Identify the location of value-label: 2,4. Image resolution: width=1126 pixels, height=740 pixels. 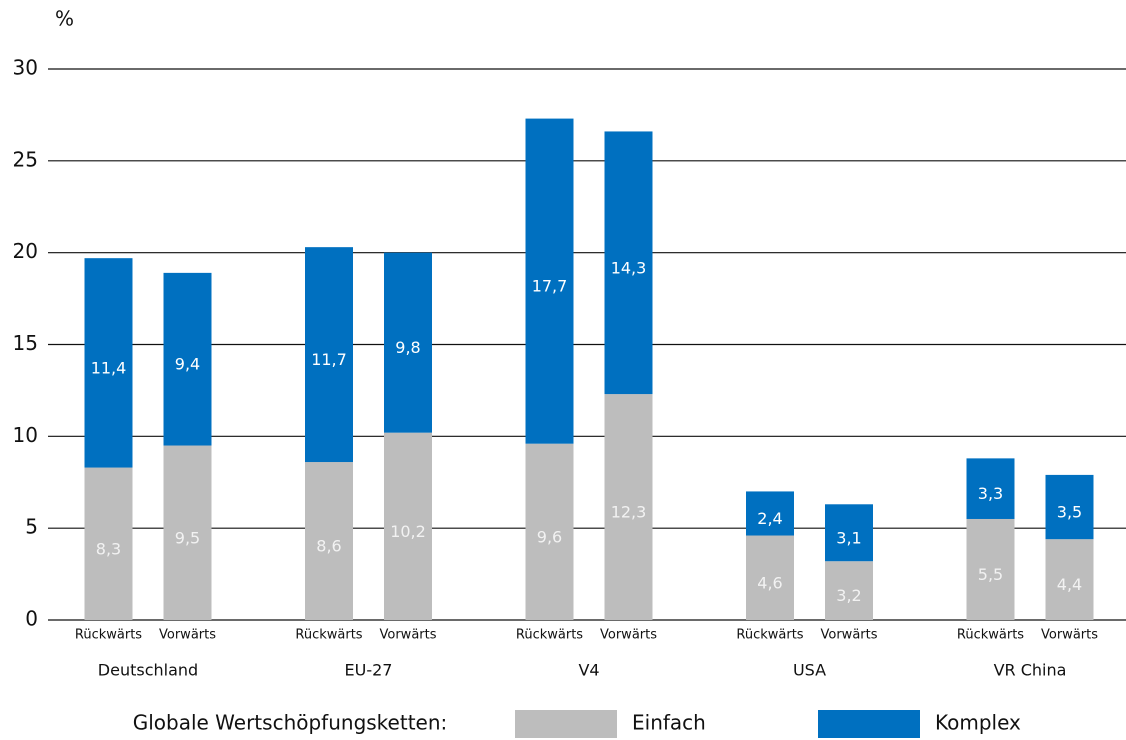
(769, 518).